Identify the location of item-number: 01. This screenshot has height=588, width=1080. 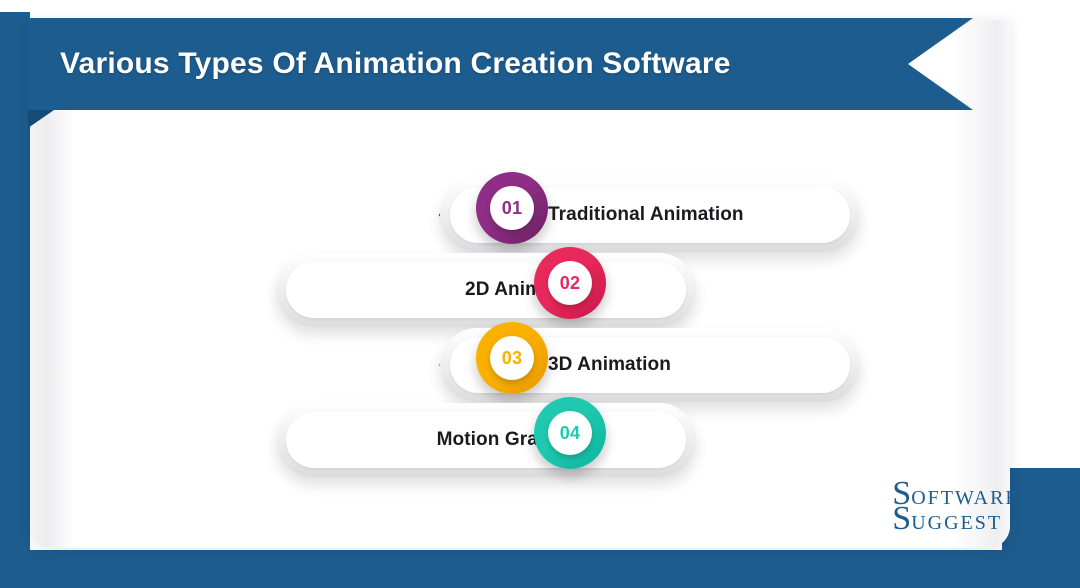
(512, 207).